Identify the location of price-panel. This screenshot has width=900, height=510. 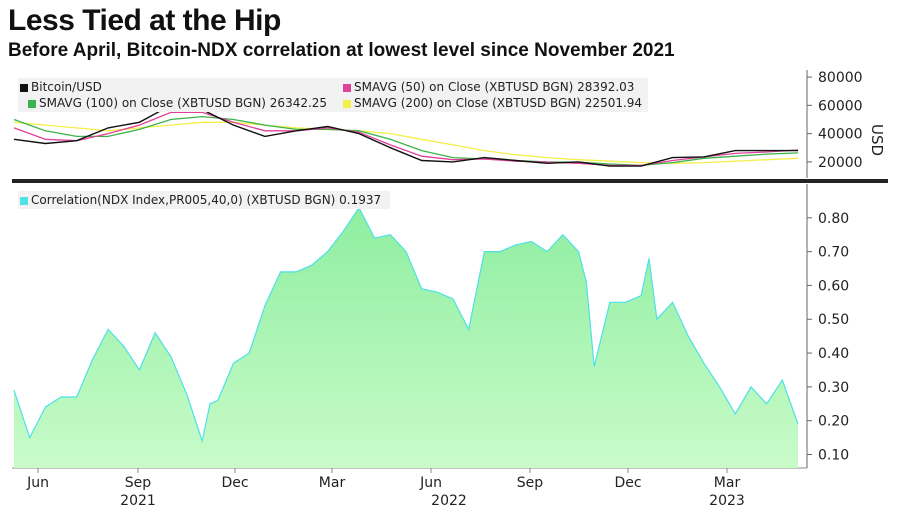
(406, 135).